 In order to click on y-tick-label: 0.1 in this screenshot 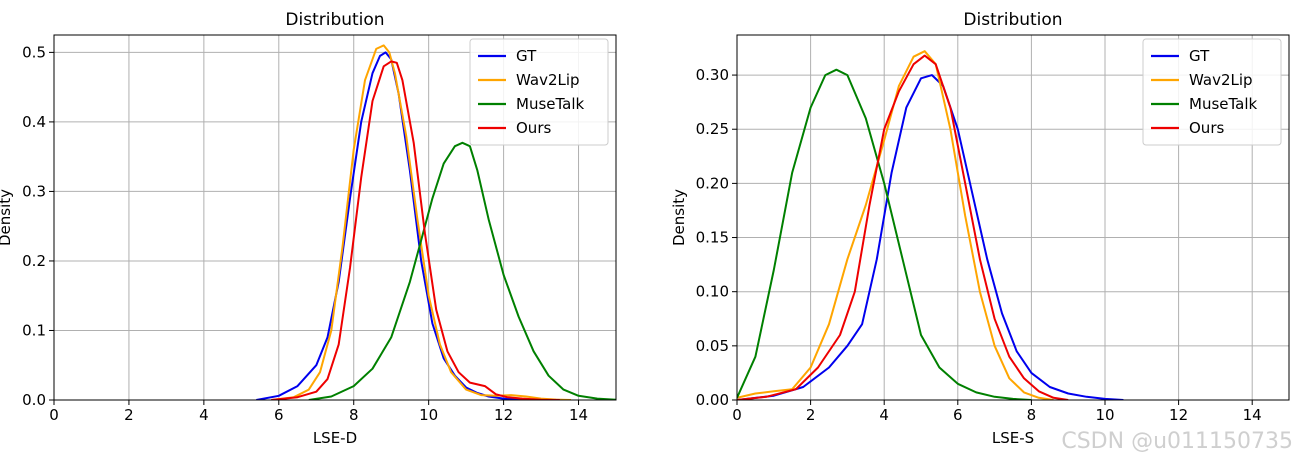, I will do `click(34, 330)`.